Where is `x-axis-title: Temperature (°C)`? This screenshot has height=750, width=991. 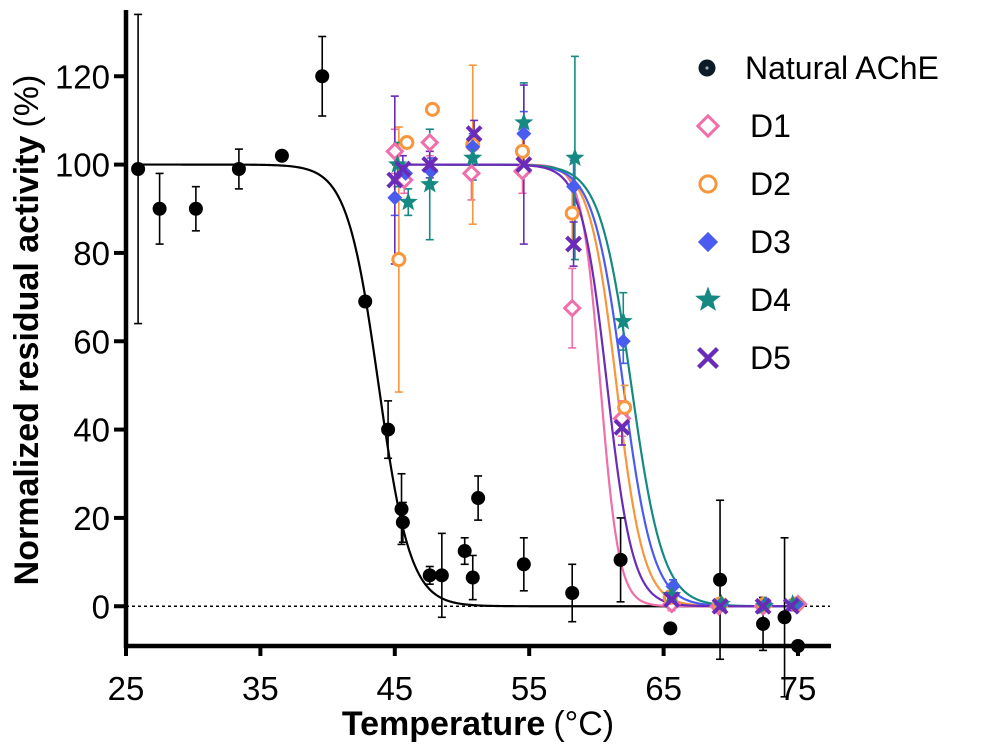
x-axis-title: Temperature (°C) is located at coordinates (478, 724).